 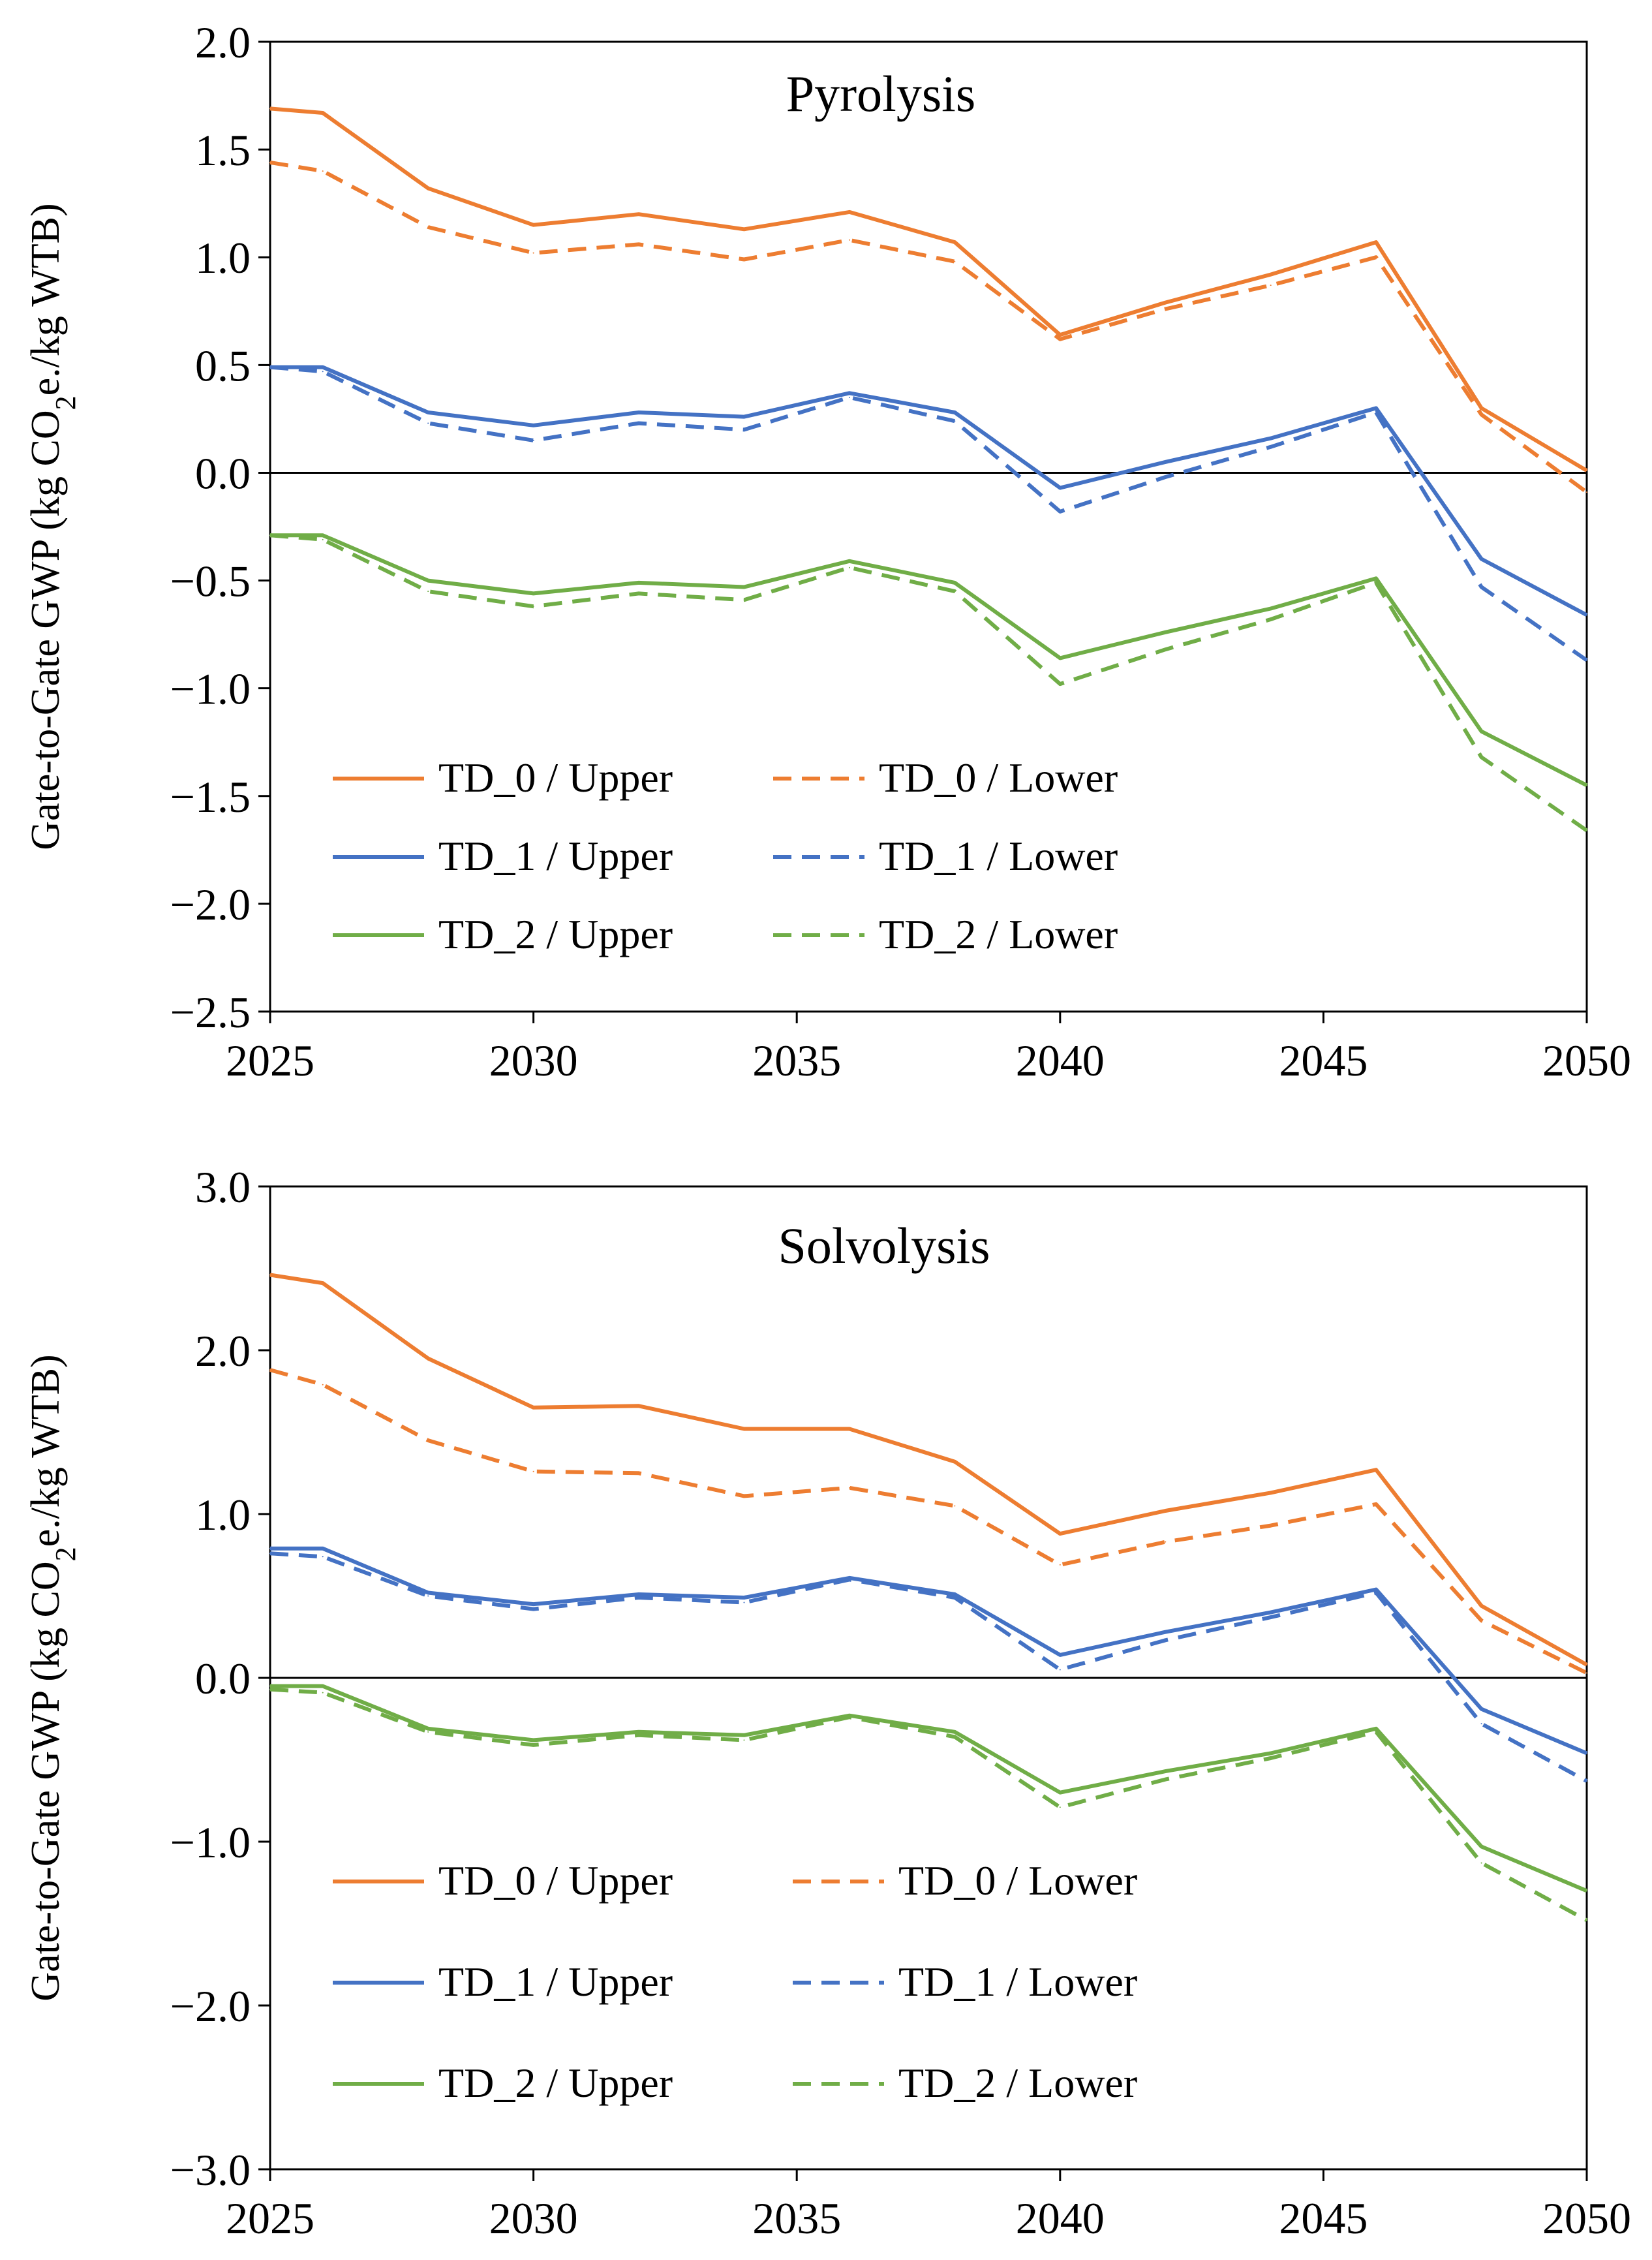 I want to click on x-tick-label: 2035, so click(x=796, y=2218).